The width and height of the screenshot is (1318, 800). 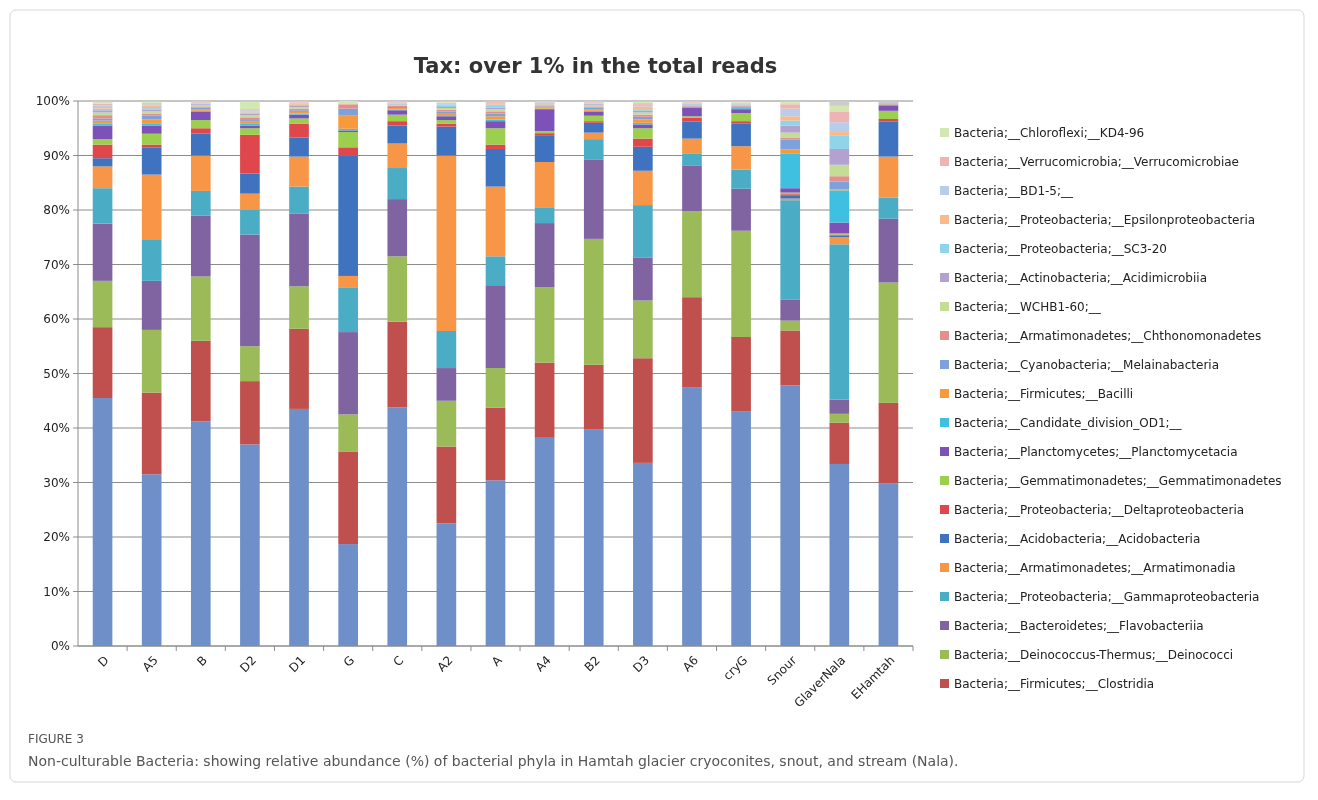 I want to click on y-tick-label: 10%, so click(x=56, y=591).